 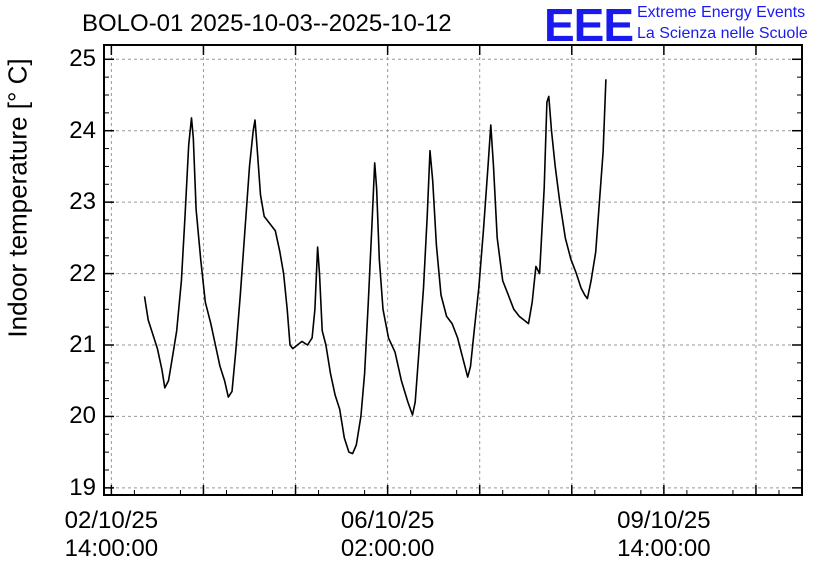 I want to click on y-tick-label: 21, so click(x=82, y=344).